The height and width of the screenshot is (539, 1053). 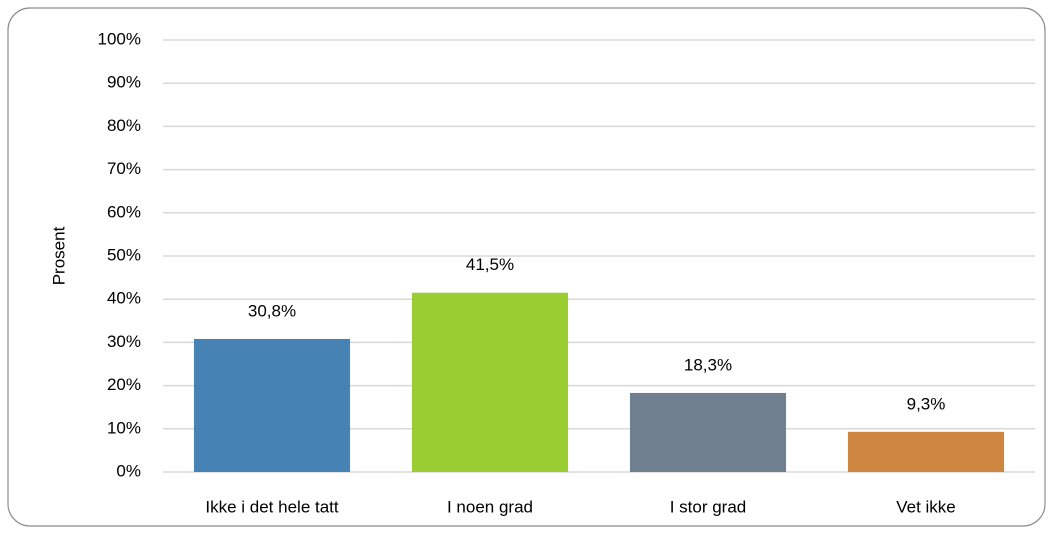 What do you see at coordinates (708, 506) in the screenshot?
I see `x-tick-label: I stor grad` at bounding box center [708, 506].